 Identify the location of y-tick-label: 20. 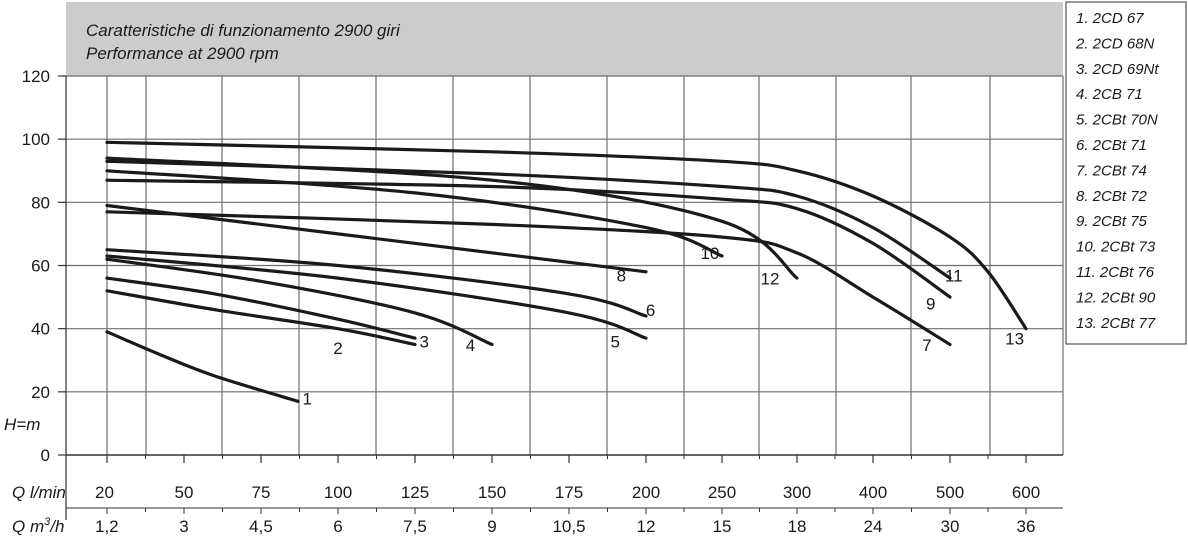
(40, 392).